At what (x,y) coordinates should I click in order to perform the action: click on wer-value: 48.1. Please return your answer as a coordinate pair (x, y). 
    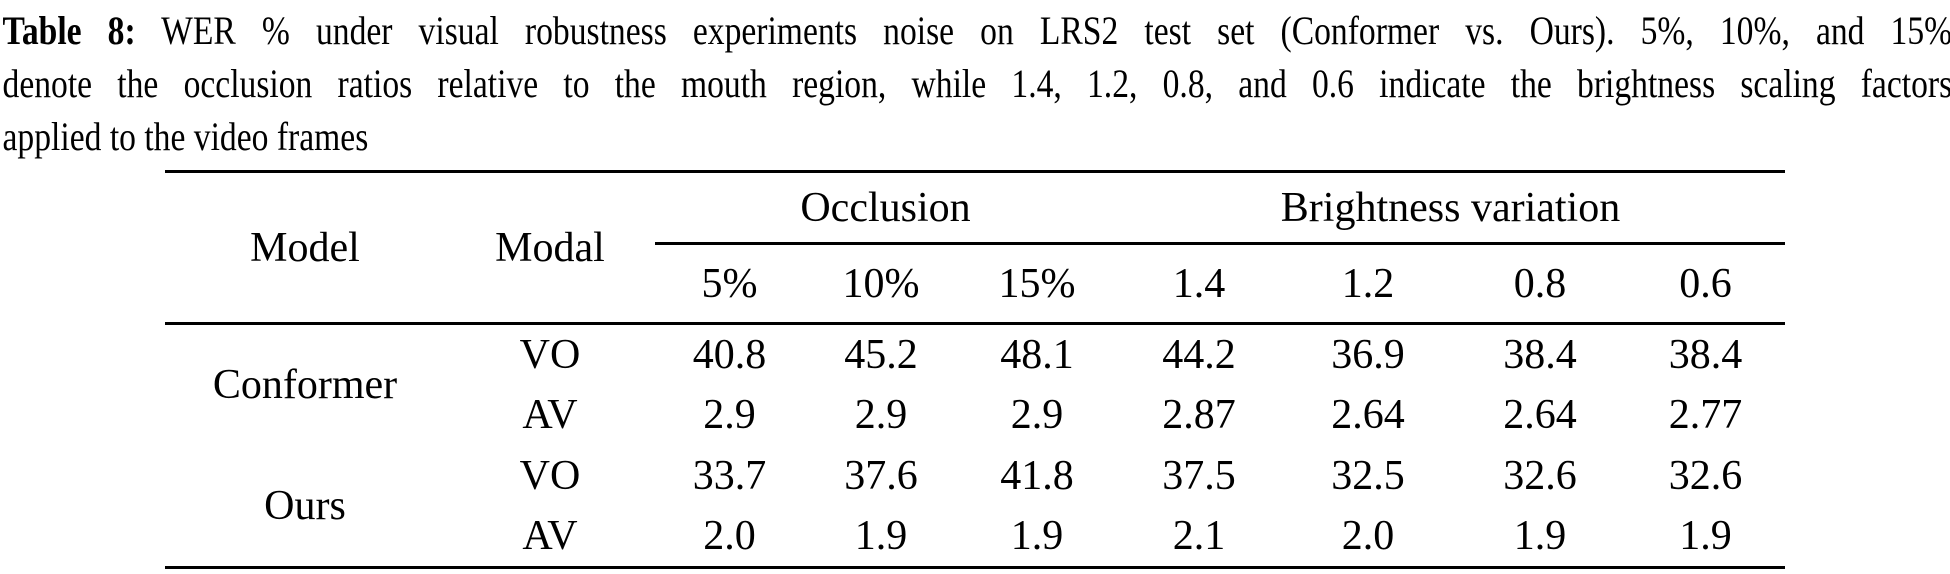
    Looking at the image, I should click on (1037, 354).